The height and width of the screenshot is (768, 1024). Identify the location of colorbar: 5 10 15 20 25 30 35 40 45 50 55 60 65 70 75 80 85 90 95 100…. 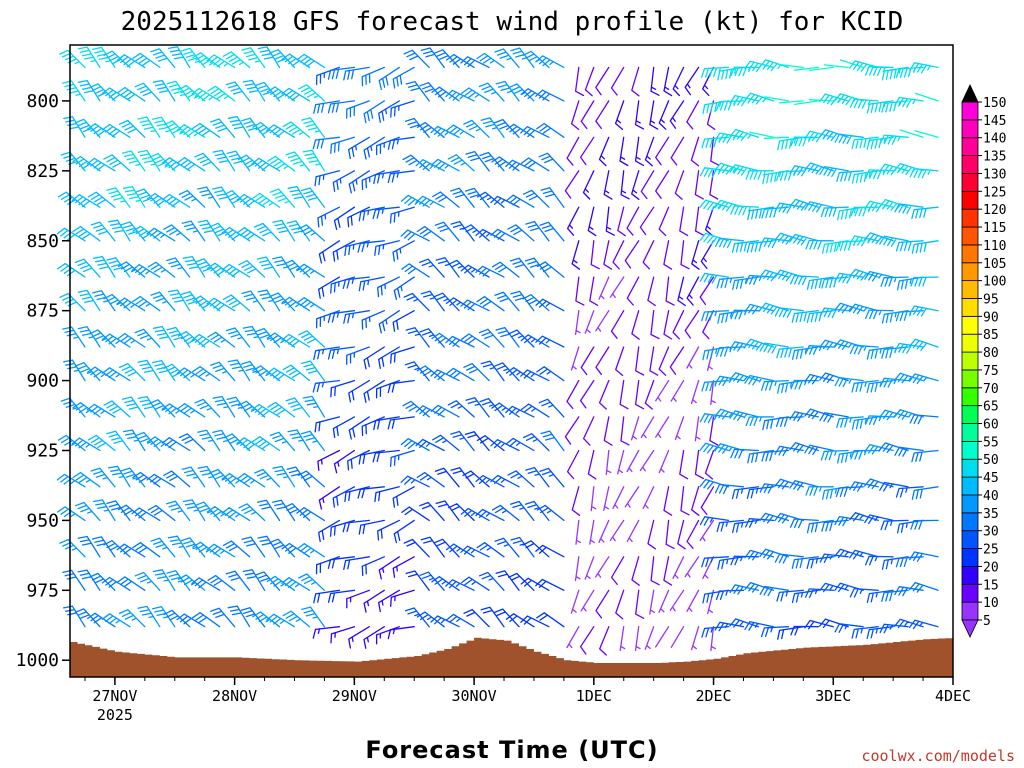
(983, 361).